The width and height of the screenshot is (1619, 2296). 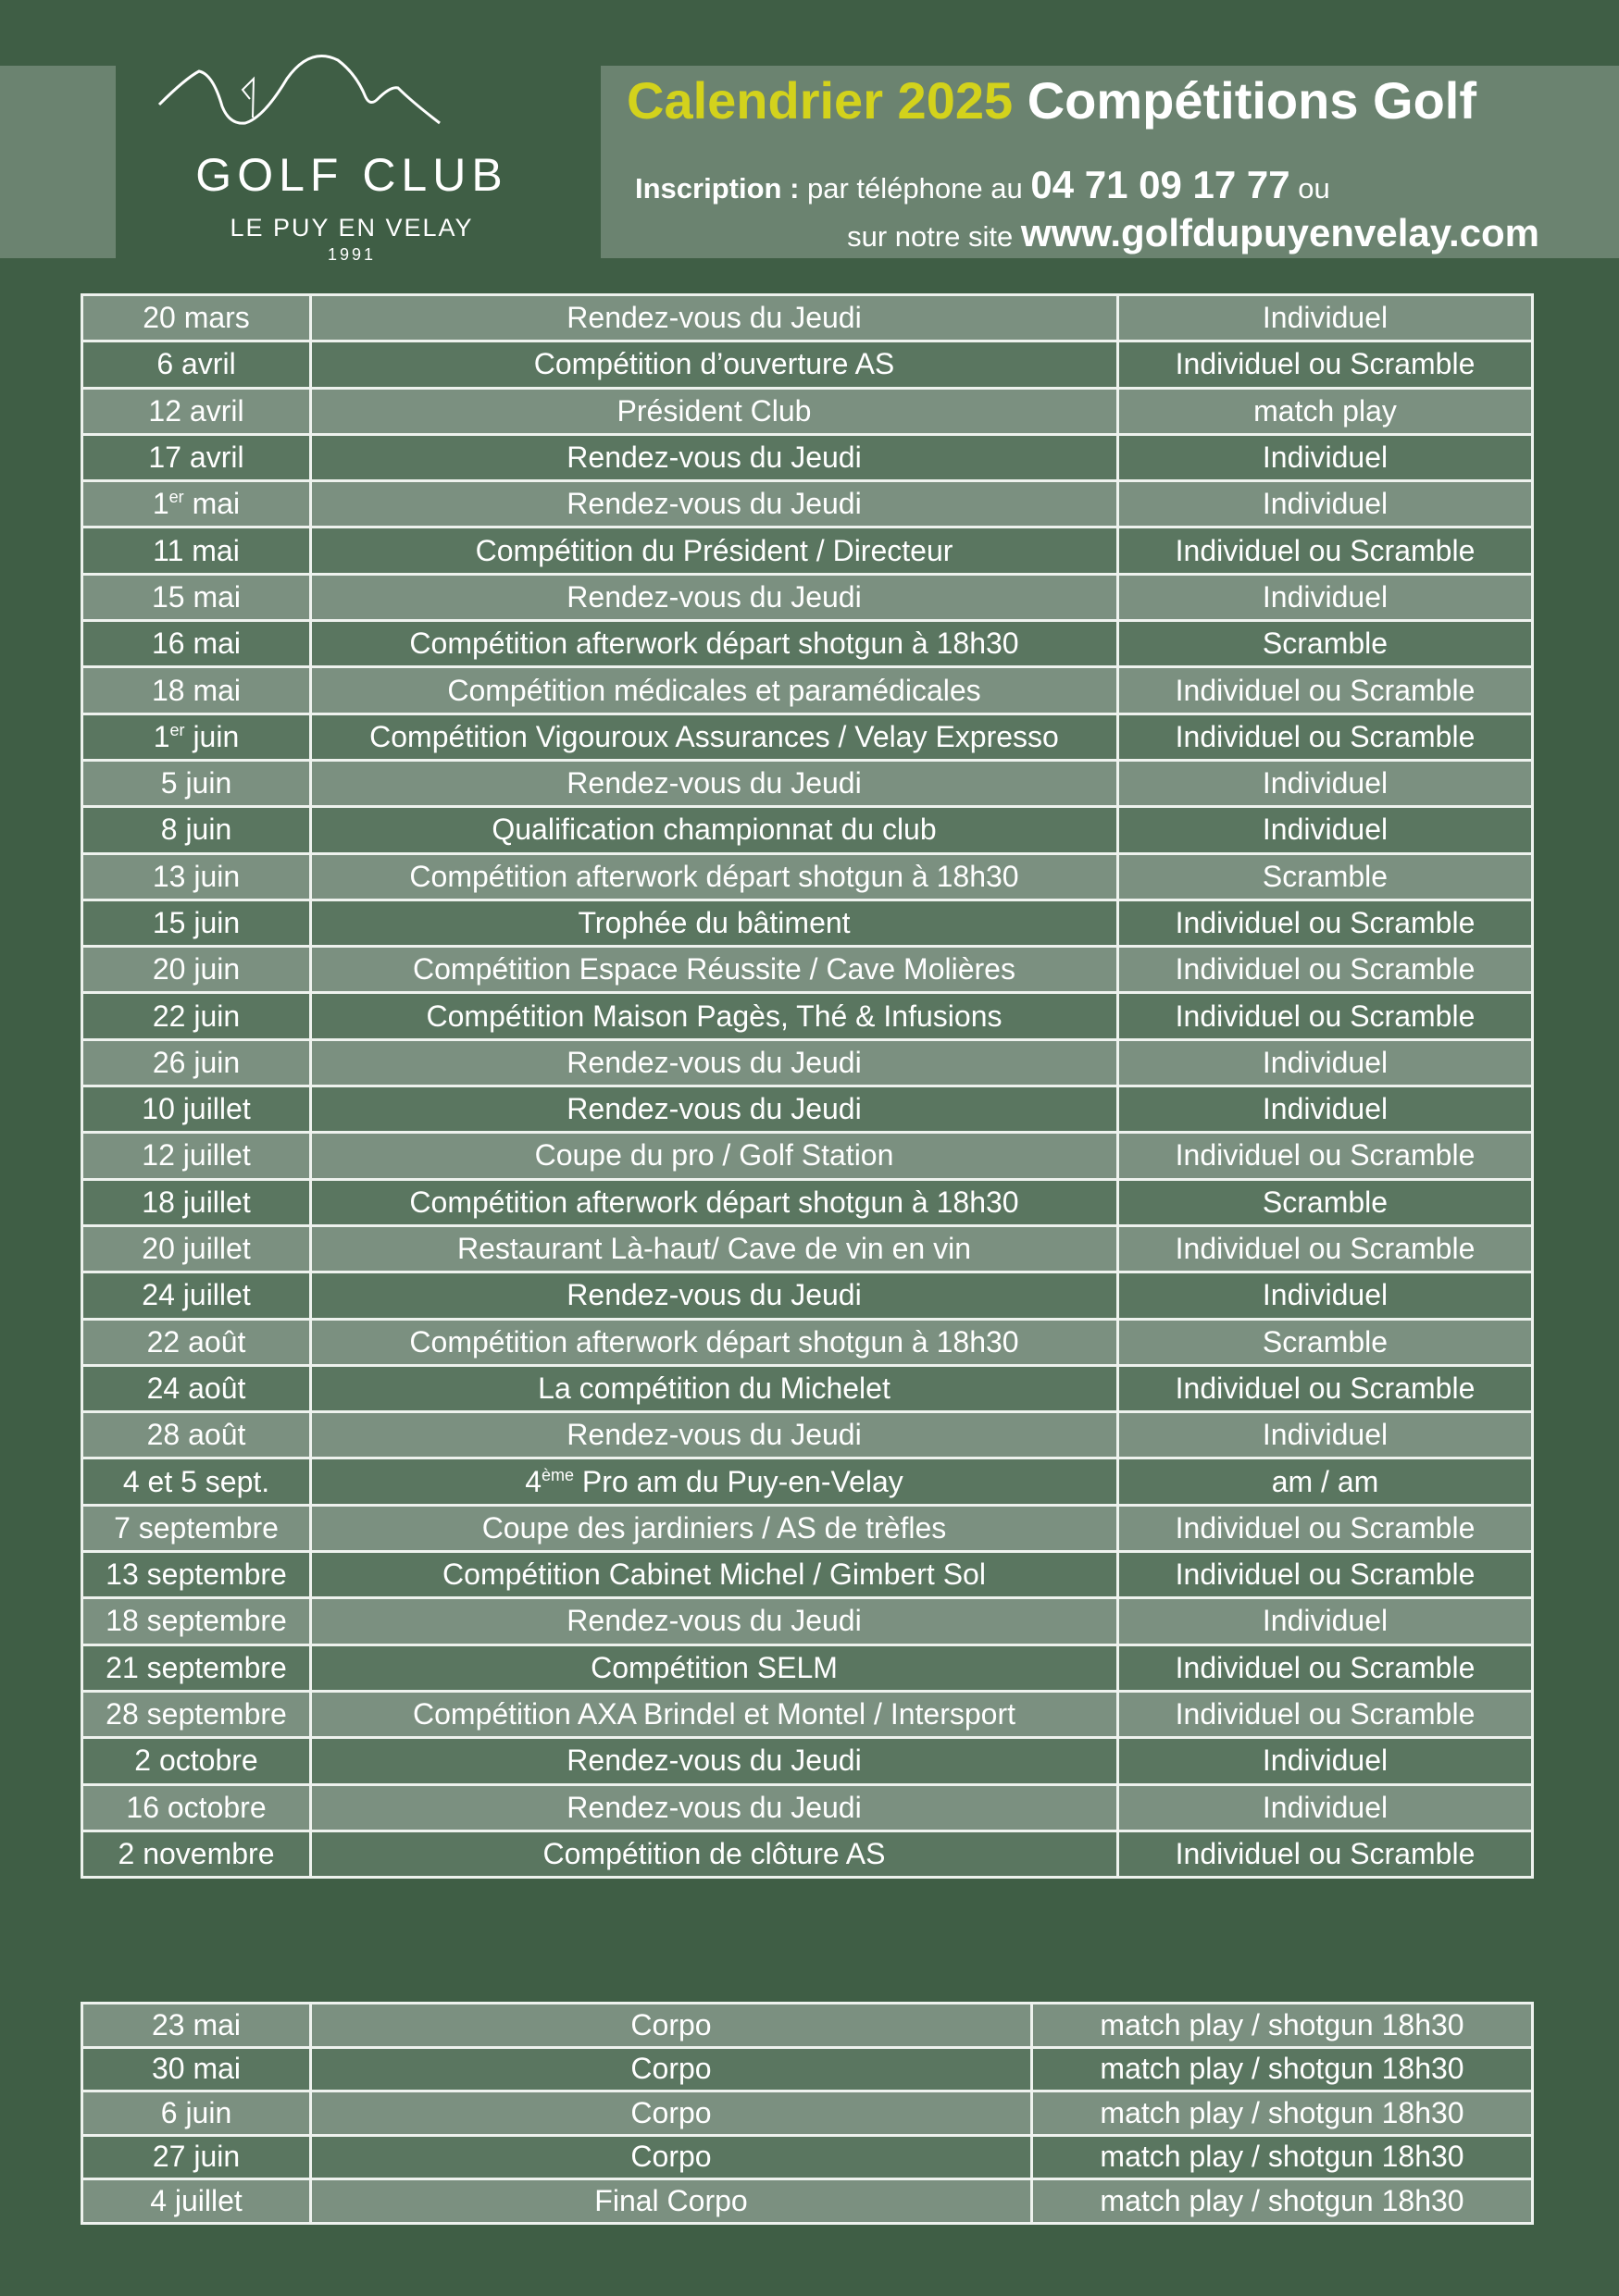 What do you see at coordinates (196, 318) in the screenshot?
I see `date-cell-text: 20 mars` at bounding box center [196, 318].